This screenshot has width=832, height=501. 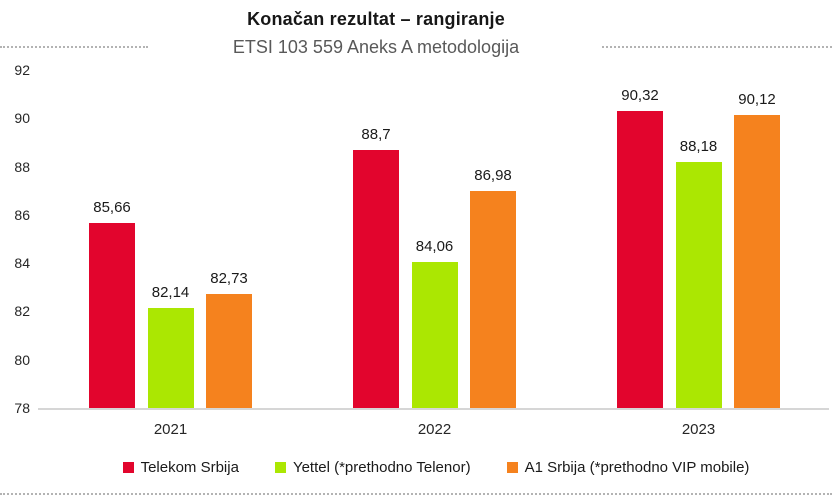 I want to click on bar-value-label: 88,7, so click(x=376, y=134).